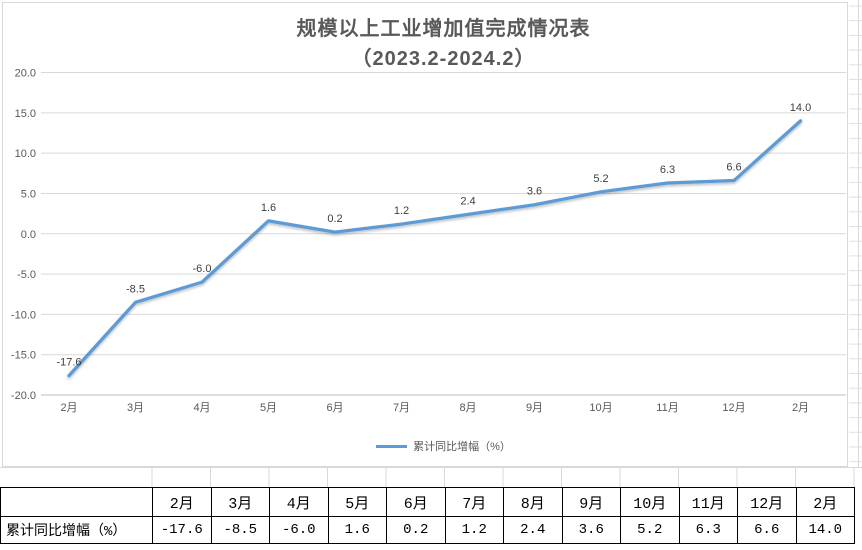 The image size is (862, 550). What do you see at coordinates (299, 502) in the screenshot?
I see `table-month-cell: 4月` at bounding box center [299, 502].